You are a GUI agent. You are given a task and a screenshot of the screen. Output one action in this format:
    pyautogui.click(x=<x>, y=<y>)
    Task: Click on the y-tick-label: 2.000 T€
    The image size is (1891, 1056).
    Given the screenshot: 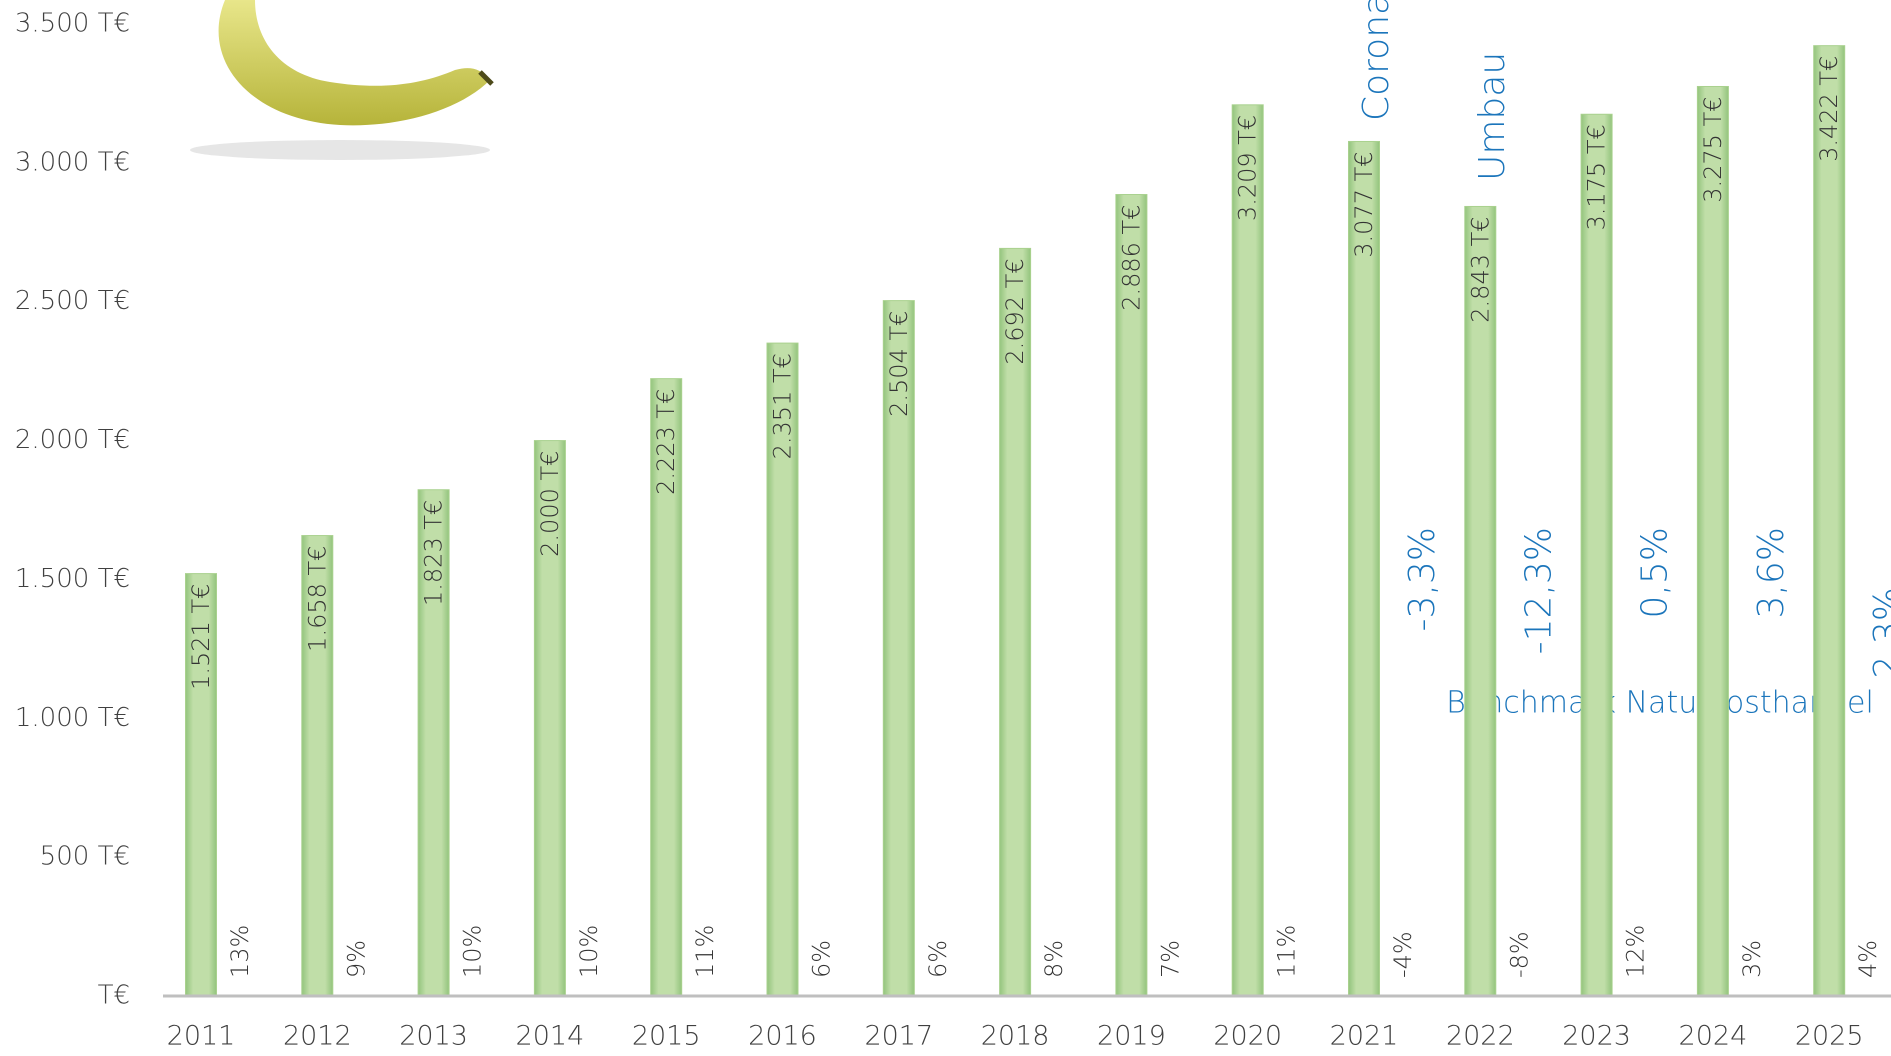 What is the action you would take?
    pyautogui.click(x=72, y=440)
    